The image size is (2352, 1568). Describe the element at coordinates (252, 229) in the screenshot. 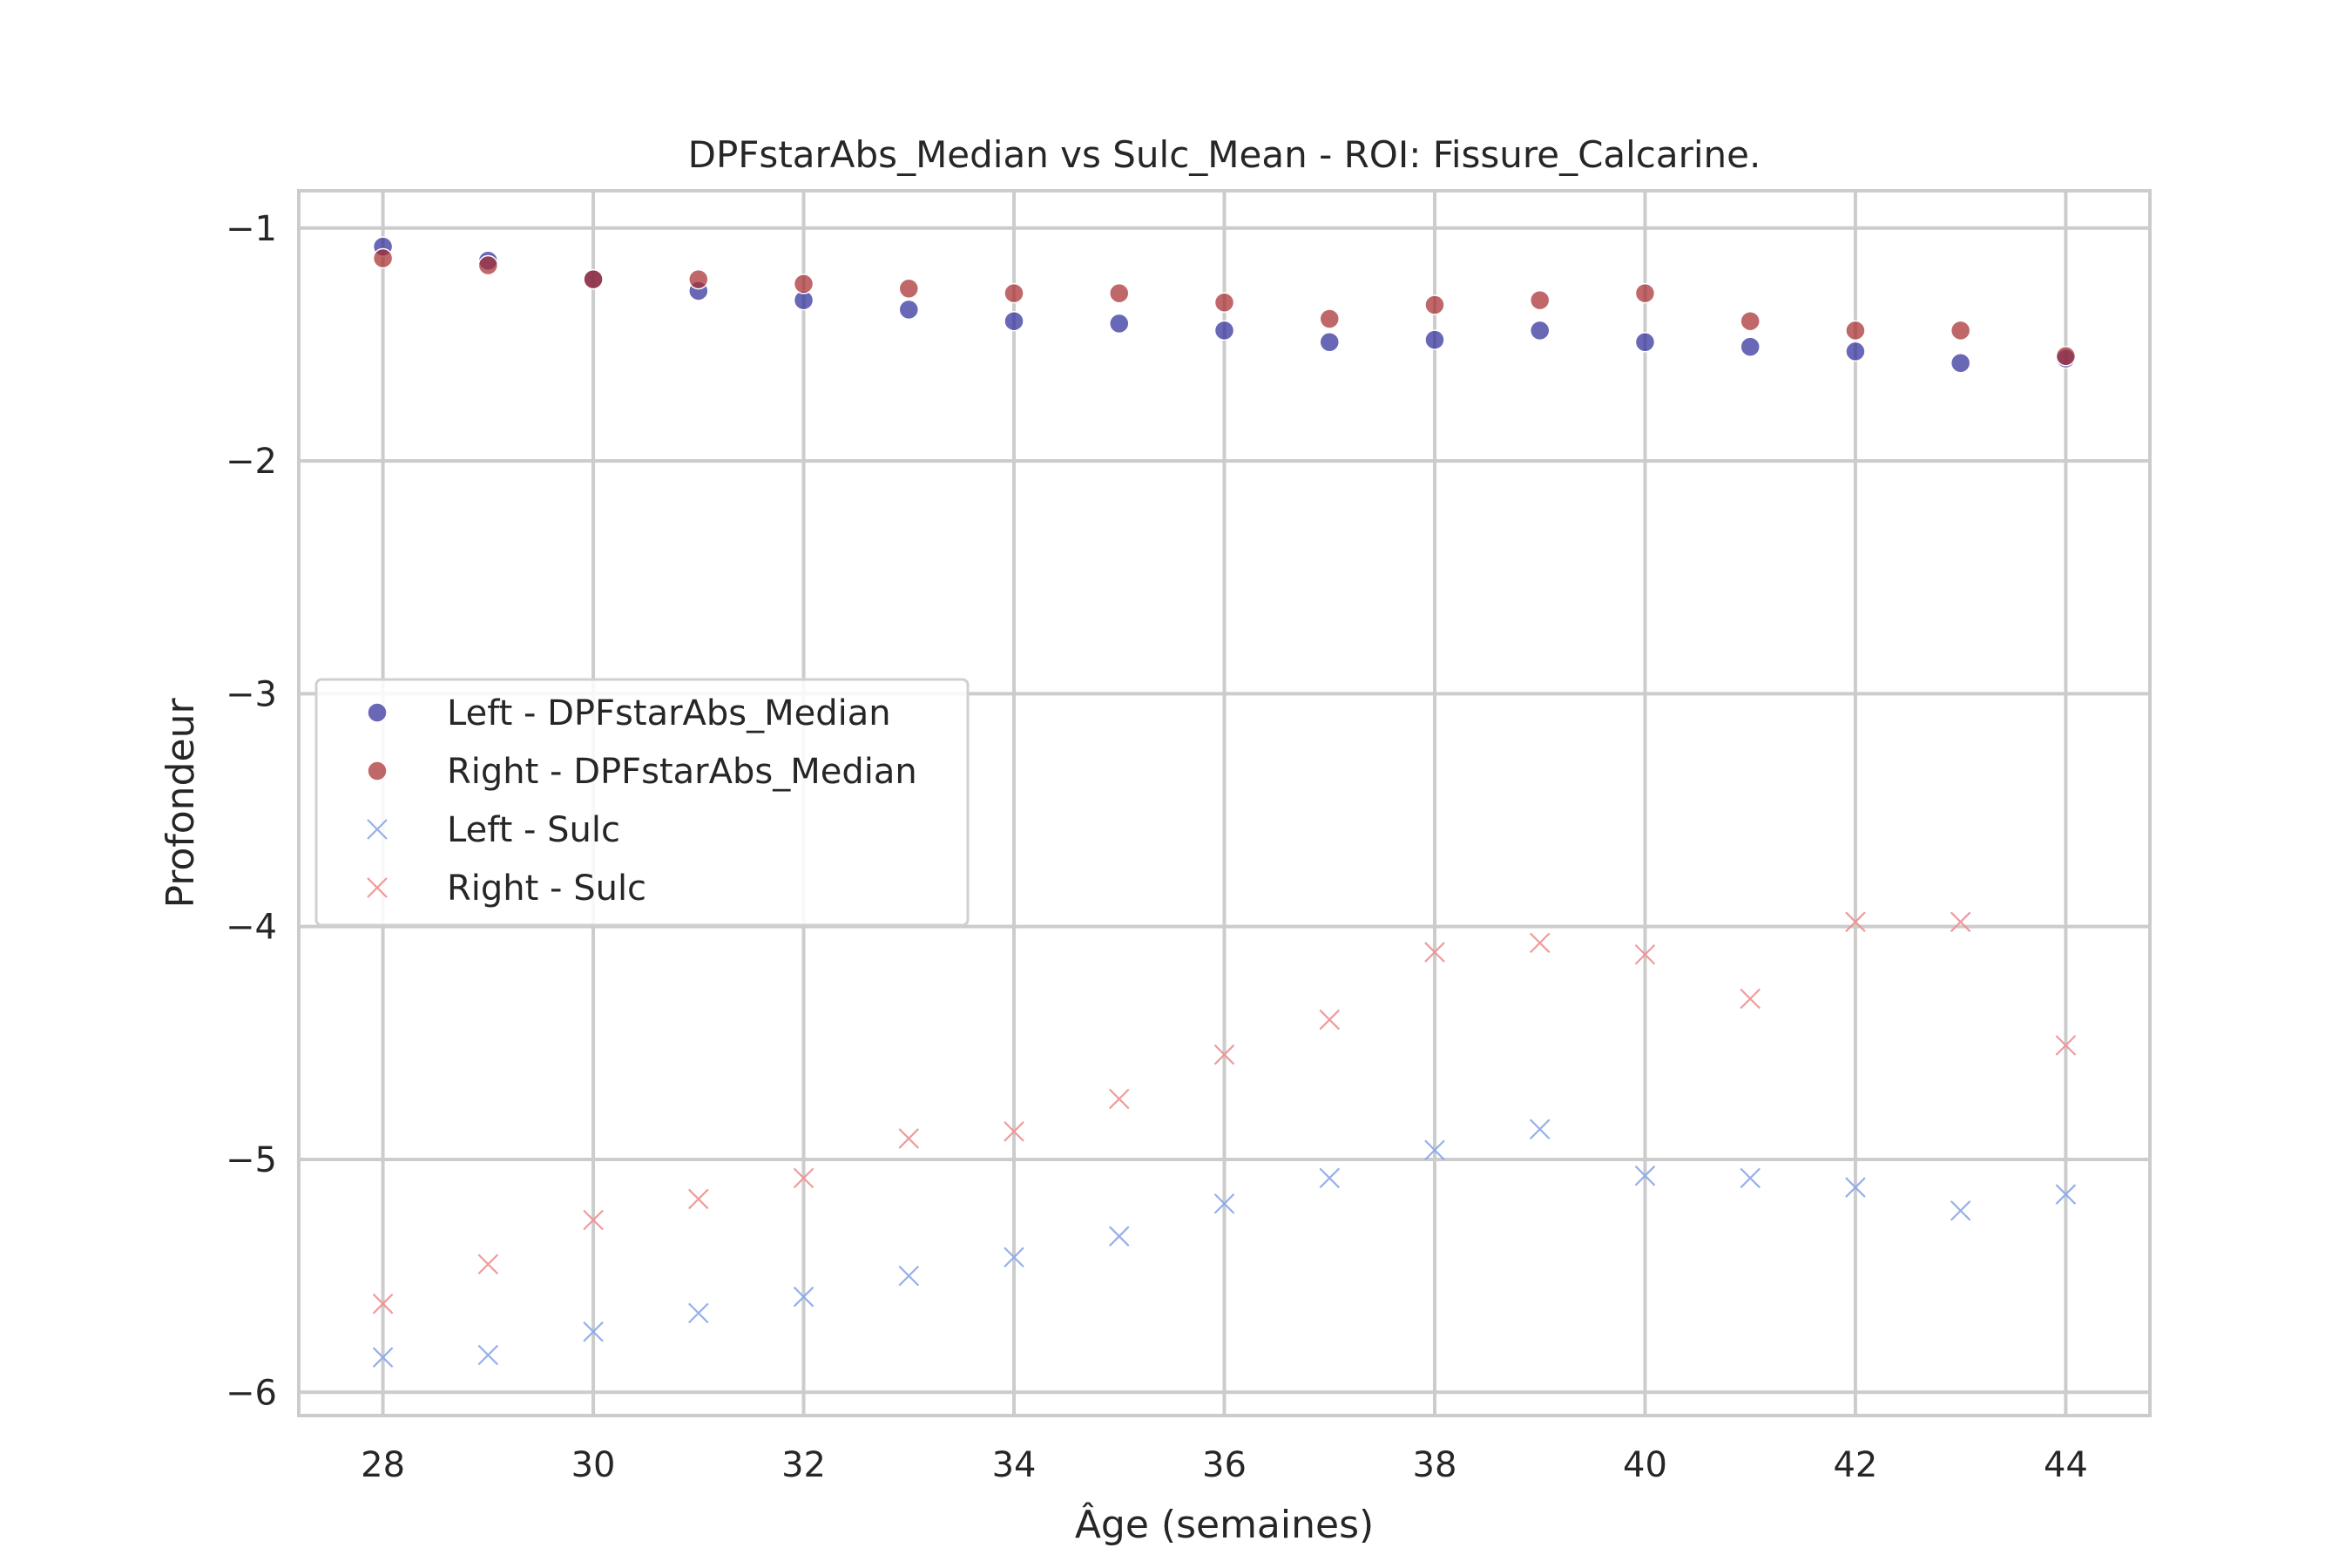

I see `y-tick-label: −1` at that location.